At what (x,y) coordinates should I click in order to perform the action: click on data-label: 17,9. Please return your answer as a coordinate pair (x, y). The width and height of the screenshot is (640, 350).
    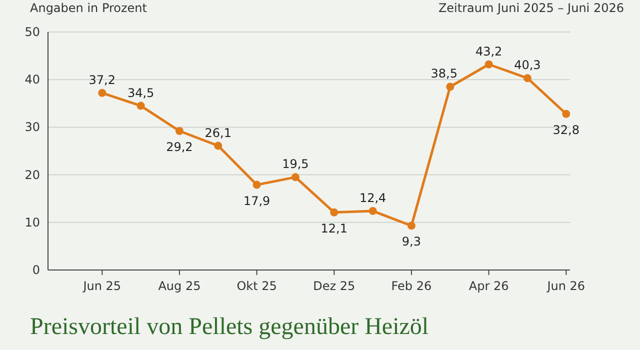
    Looking at the image, I should click on (256, 201).